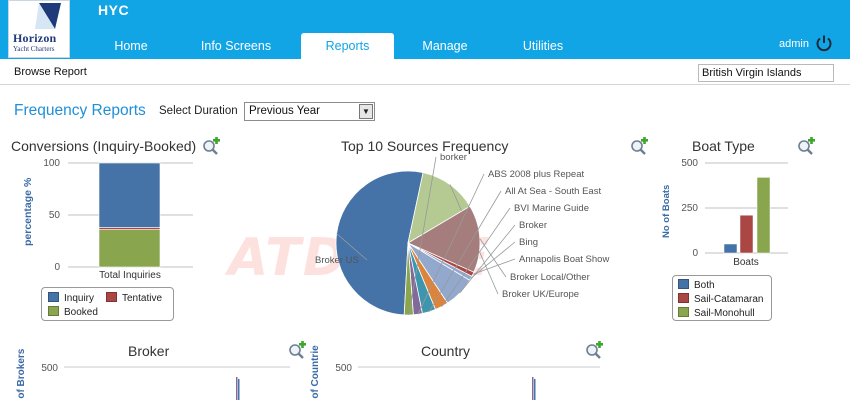  I want to click on pie-label: borker, so click(453, 157).